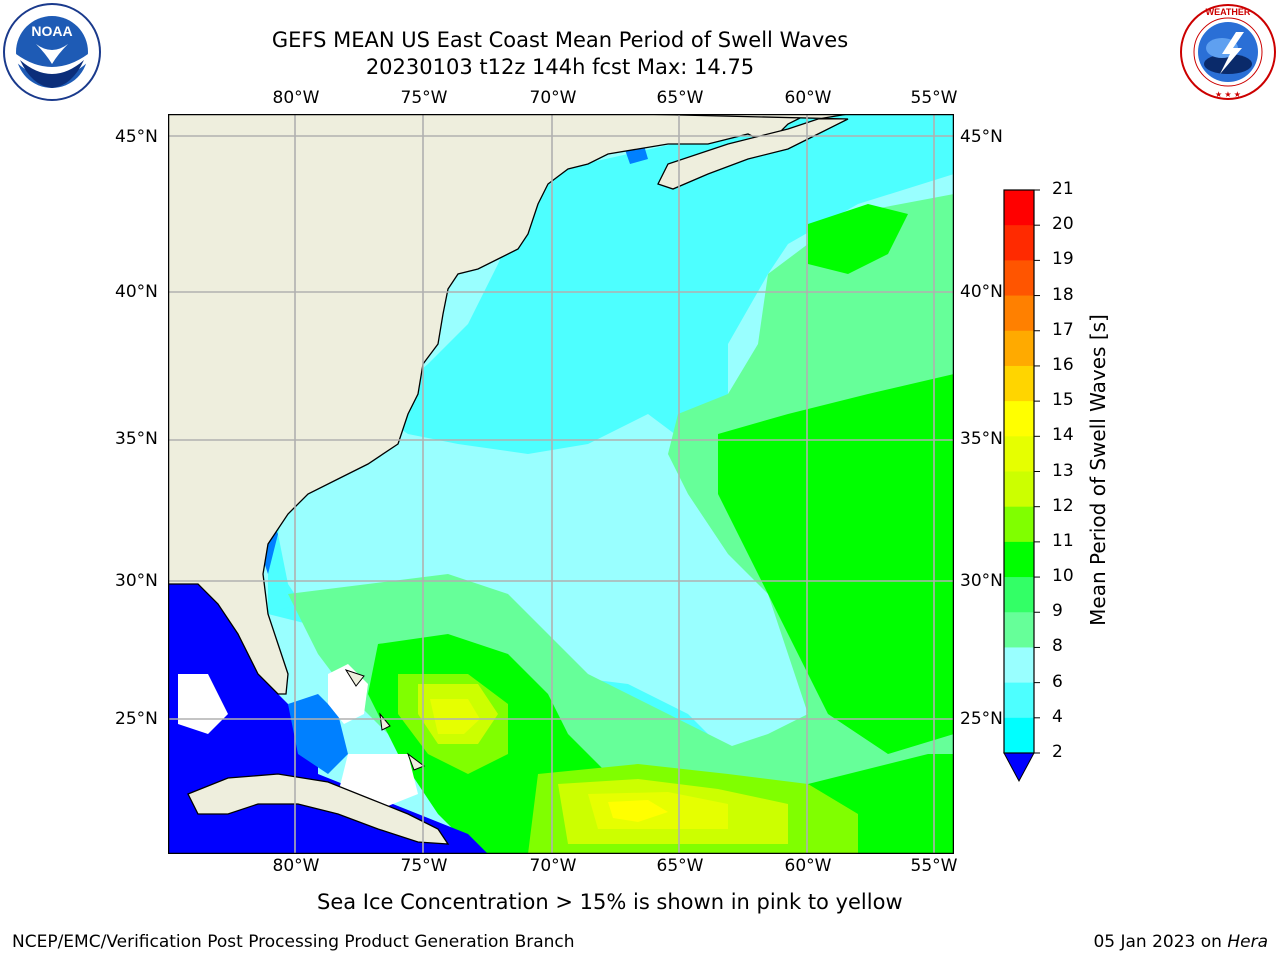 Image resolution: width=1280 pixels, height=960 pixels. I want to click on left-lat-label-30n: 30°N, so click(136, 581).